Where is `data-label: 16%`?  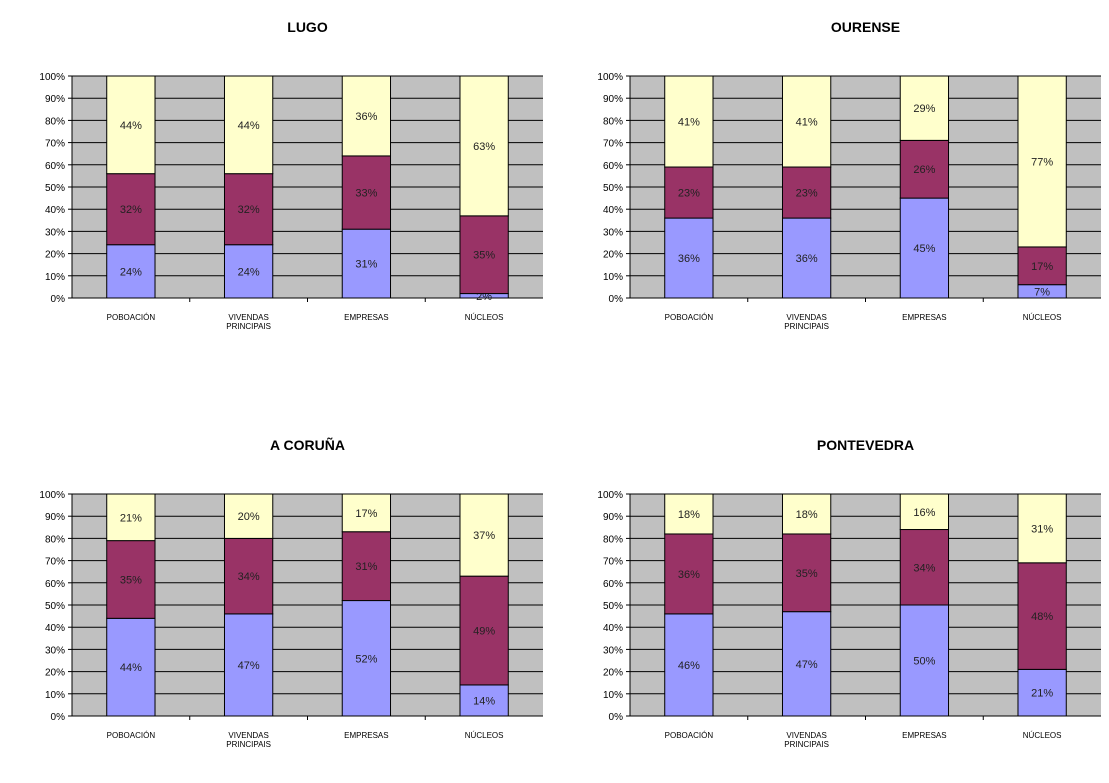 data-label: 16% is located at coordinates (924, 513).